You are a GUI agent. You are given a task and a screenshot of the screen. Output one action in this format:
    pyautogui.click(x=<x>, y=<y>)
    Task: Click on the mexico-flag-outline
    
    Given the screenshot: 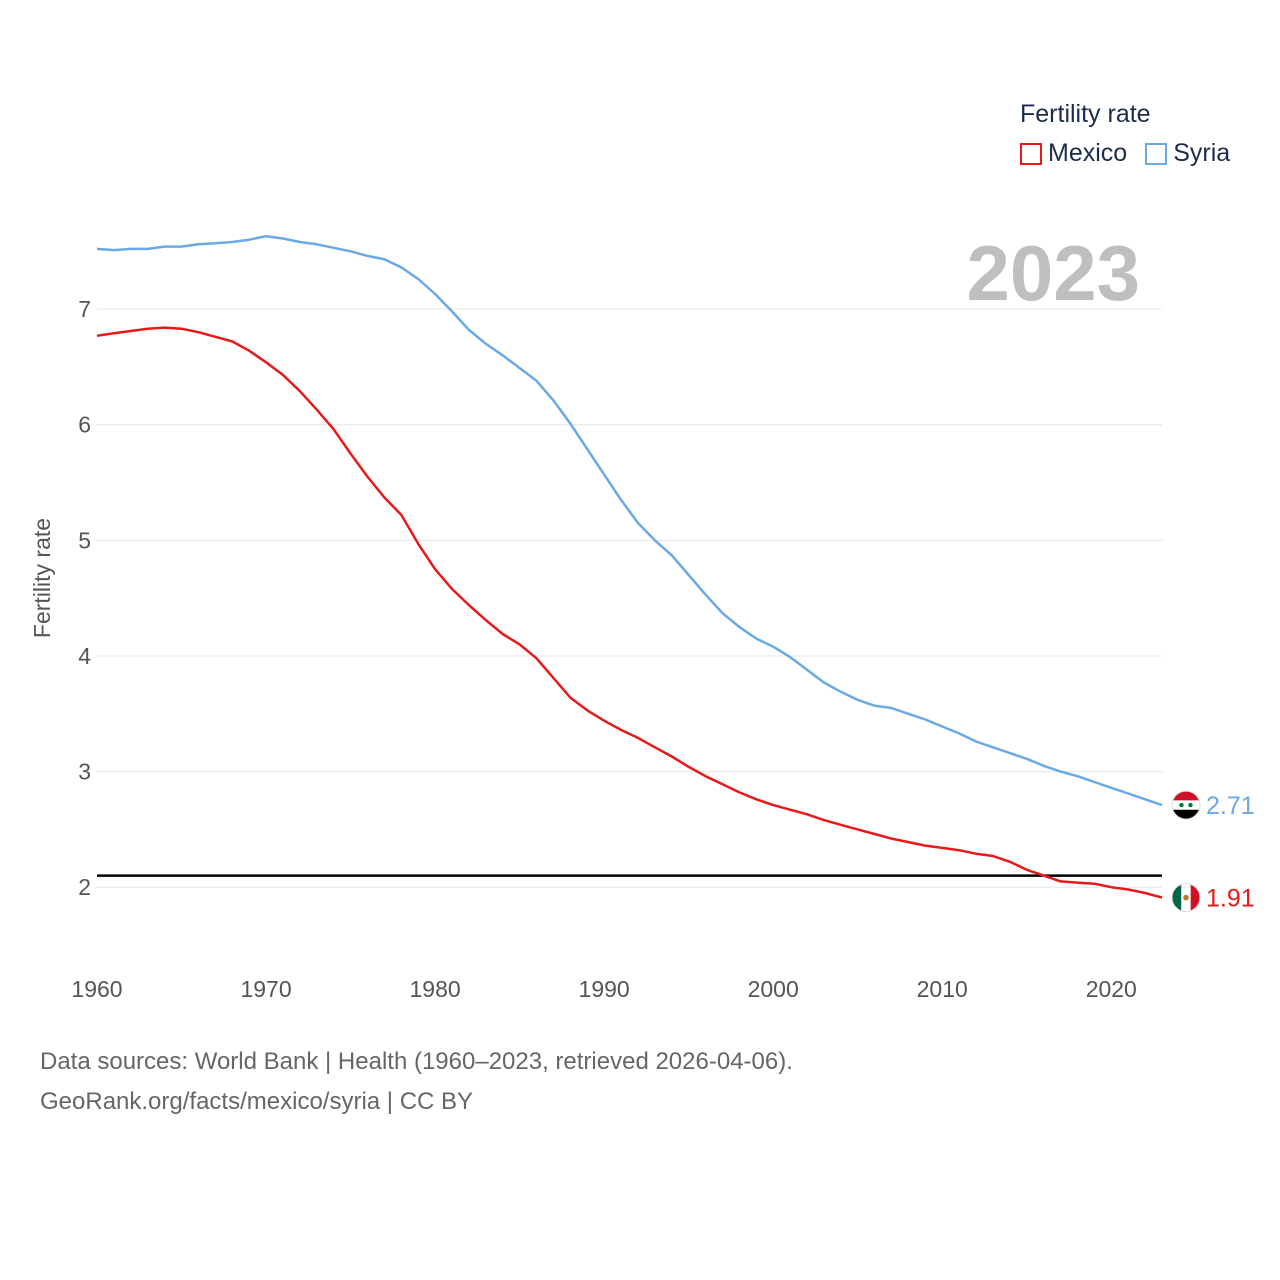 What is the action you would take?
    pyautogui.click(x=1186, y=898)
    